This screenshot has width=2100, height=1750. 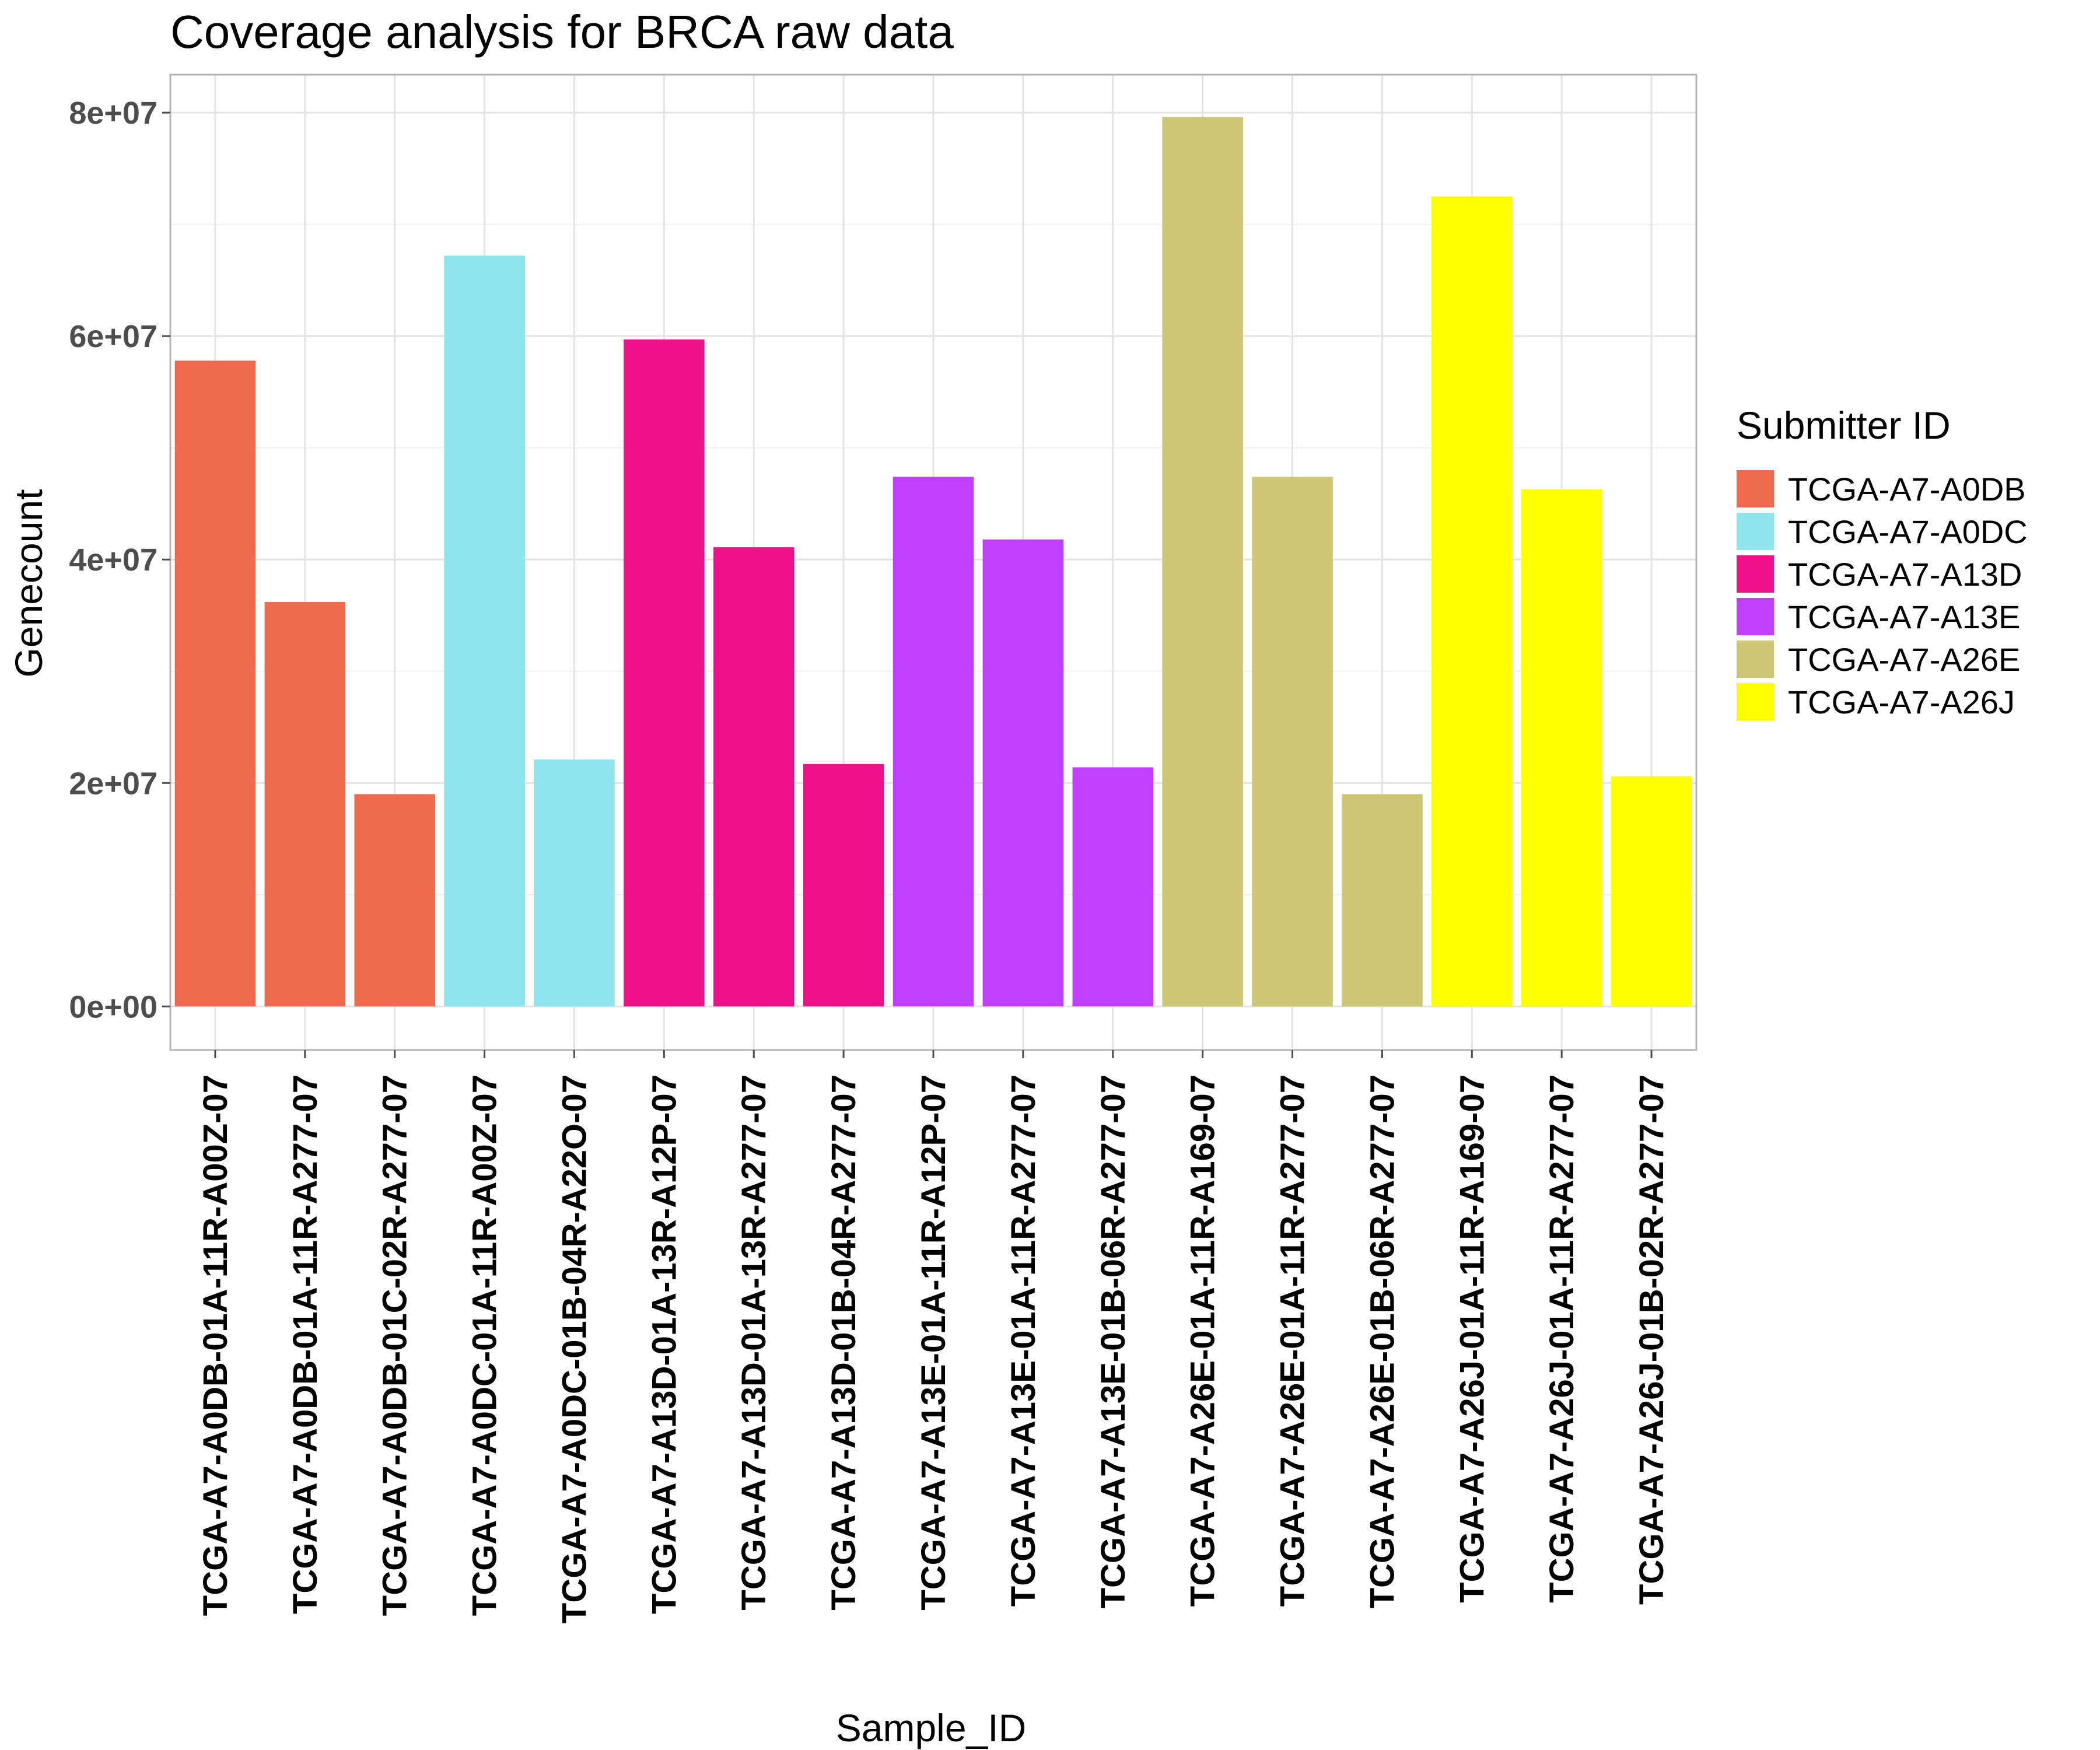 What do you see at coordinates (844, 1342) in the screenshot?
I see `x-tick-label: TCGA-A7-A13D-01B-04R-A277-07` at bounding box center [844, 1342].